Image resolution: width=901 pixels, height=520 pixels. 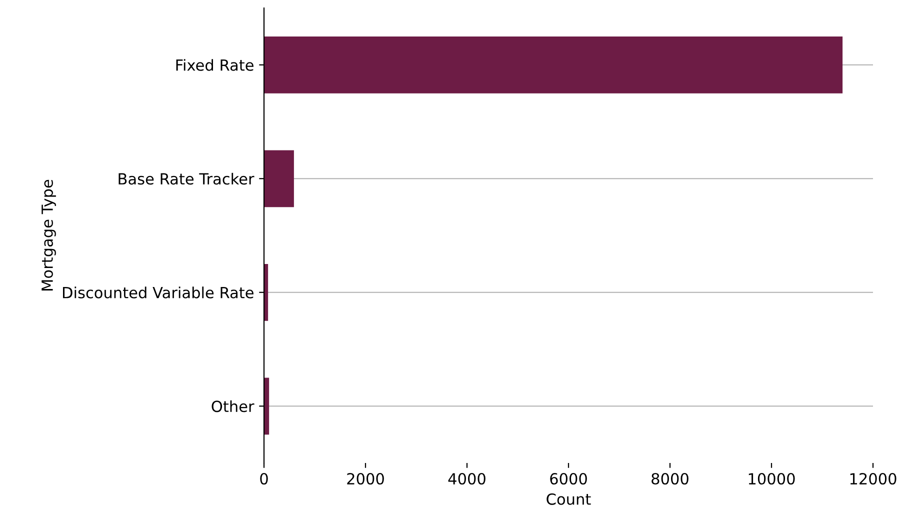 I want to click on y-tick-label: Fixed Rate, so click(x=215, y=65).